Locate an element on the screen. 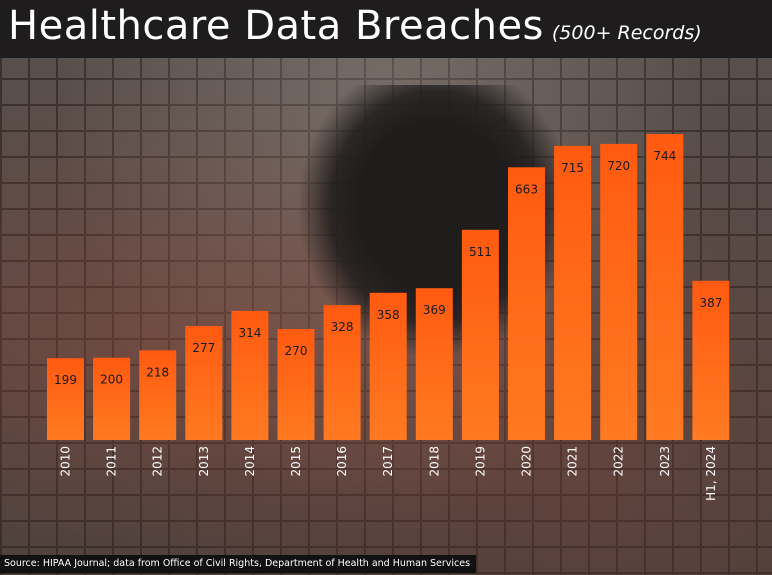 This screenshot has height=575, width=772. bar-2022 is located at coordinates (619, 291).